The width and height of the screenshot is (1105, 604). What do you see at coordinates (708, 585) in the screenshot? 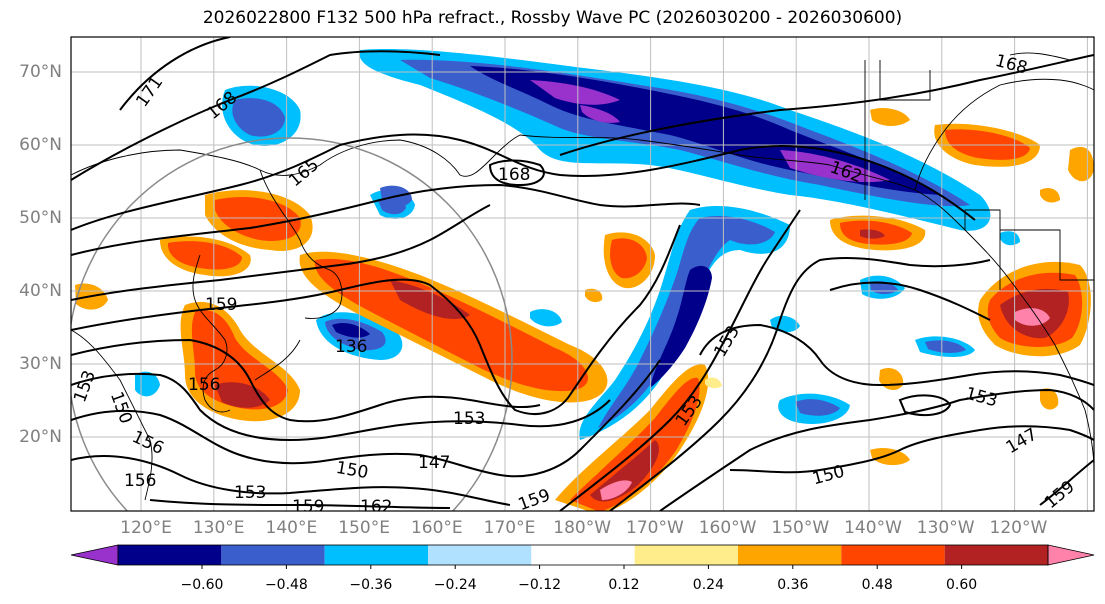
I see `colorbar-tick-label: 0.24` at bounding box center [708, 585].